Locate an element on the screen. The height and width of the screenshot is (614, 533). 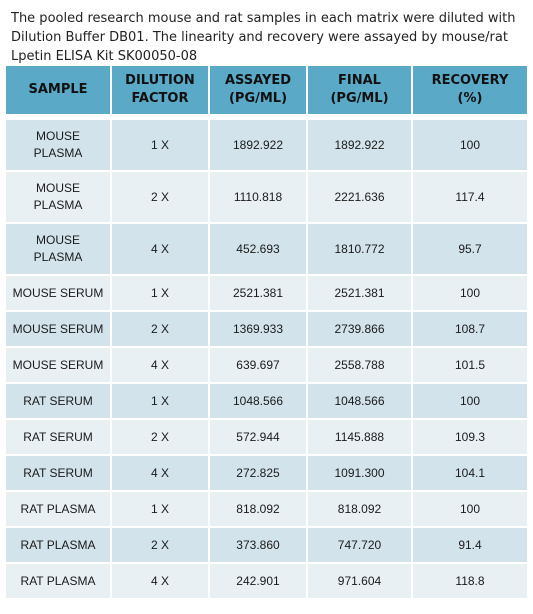
final-cell: 1048.566 is located at coordinates (360, 402).